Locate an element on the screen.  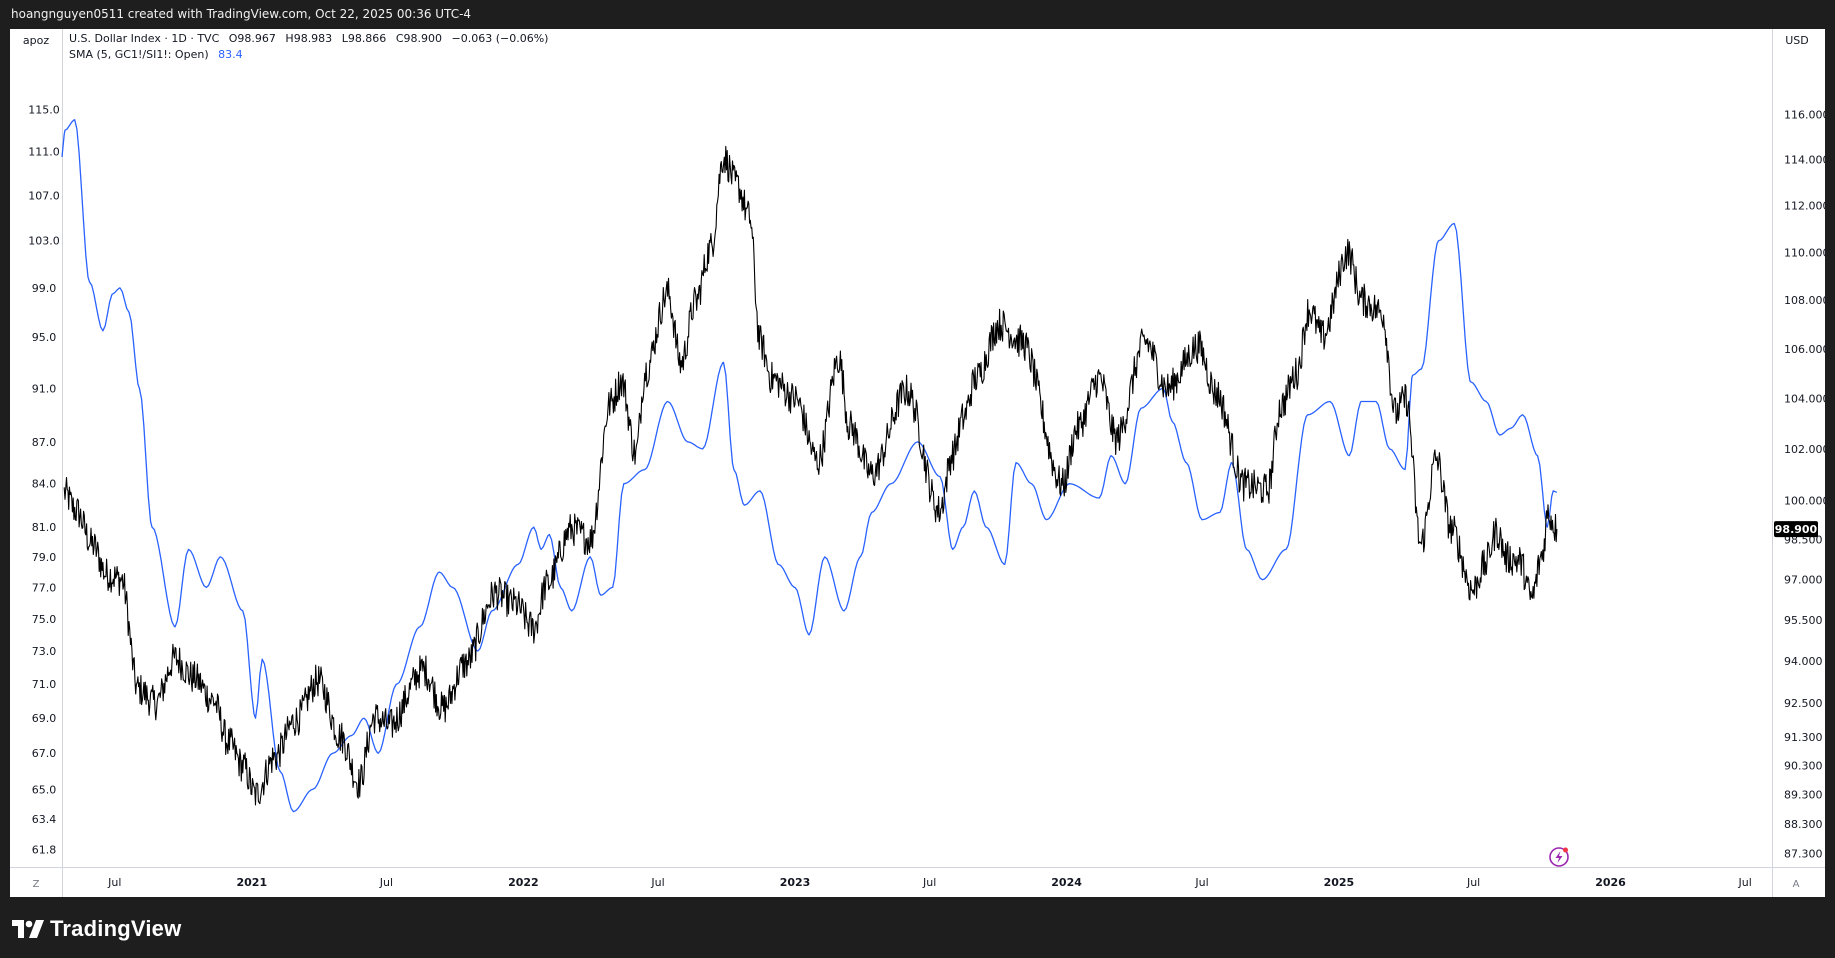
legend-sma-value: 83.4 is located at coordinates (230, 54).